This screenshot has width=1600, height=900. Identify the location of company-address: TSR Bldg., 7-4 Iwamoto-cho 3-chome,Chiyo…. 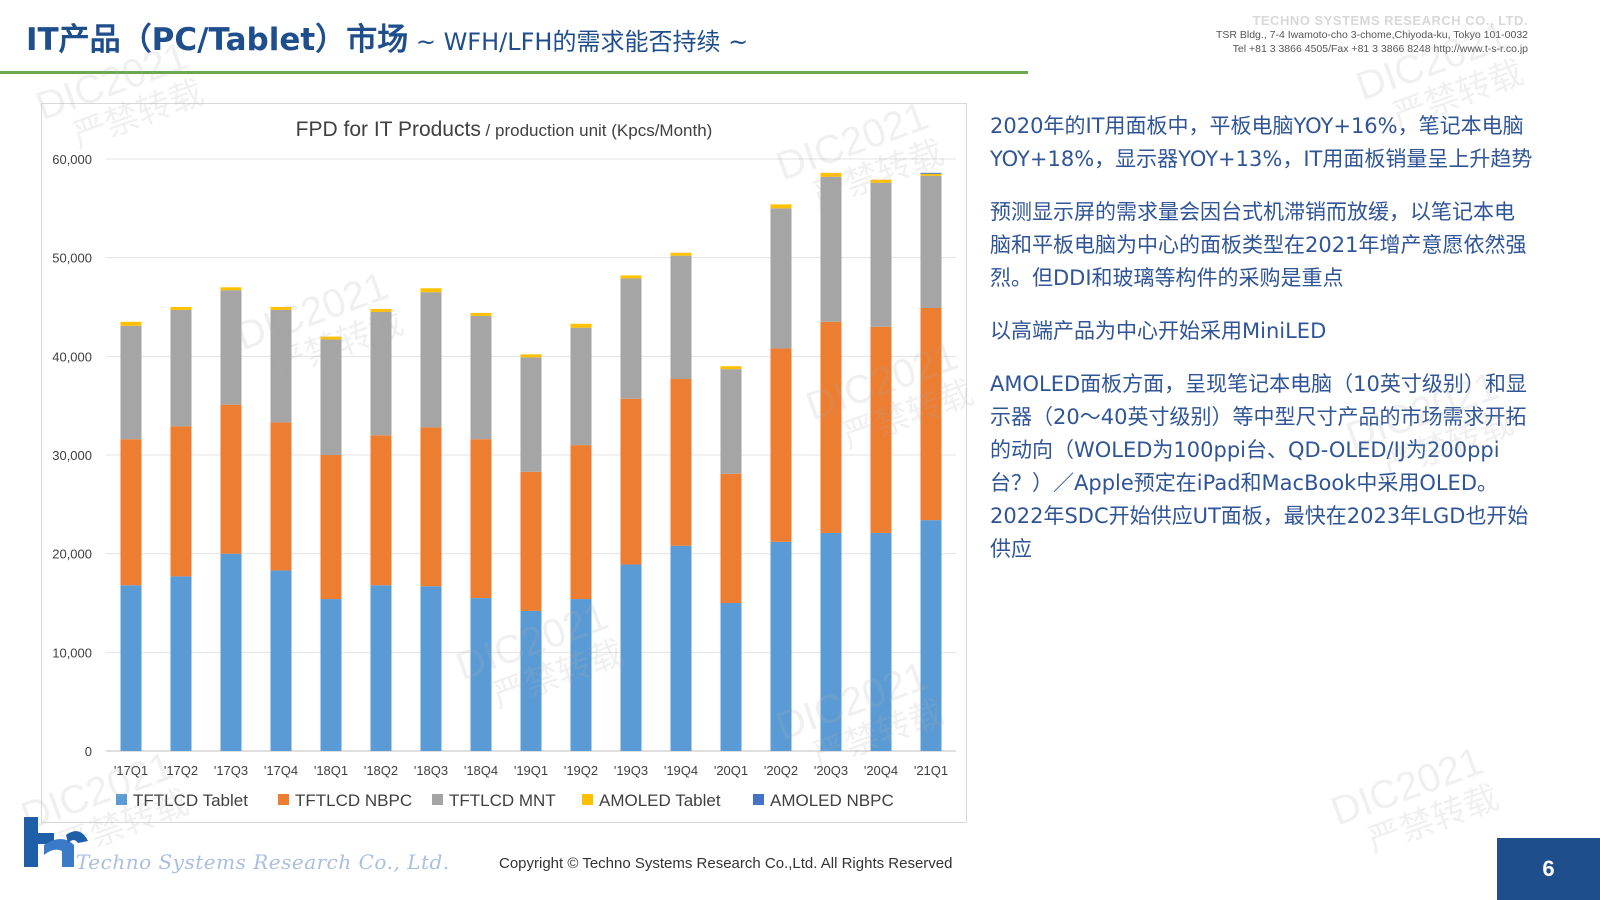
(1371, 35).